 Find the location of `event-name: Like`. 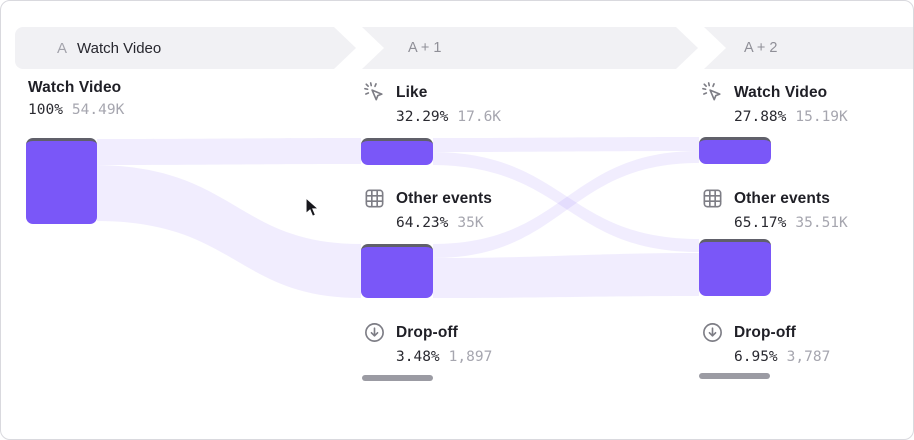

event-name: Like is located at coordinates (412, 92).